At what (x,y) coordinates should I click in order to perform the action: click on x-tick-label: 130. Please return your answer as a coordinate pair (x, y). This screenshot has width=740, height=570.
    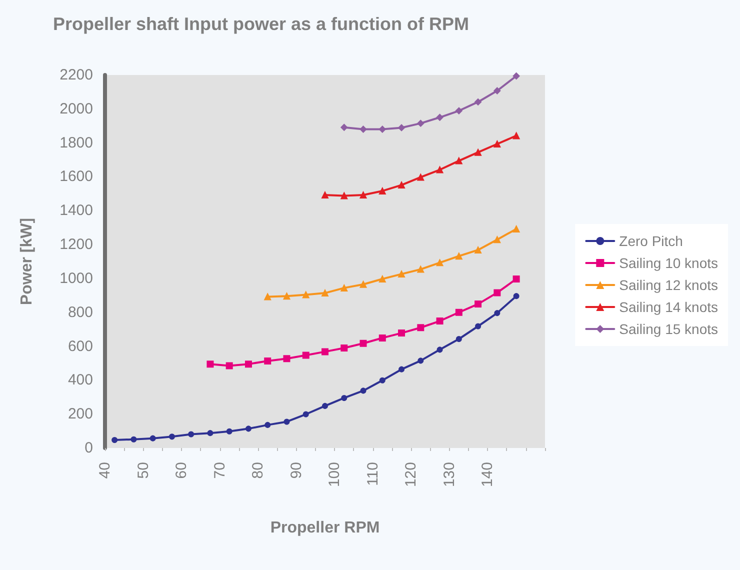
    Looking at the image, I should click on (449, 475).